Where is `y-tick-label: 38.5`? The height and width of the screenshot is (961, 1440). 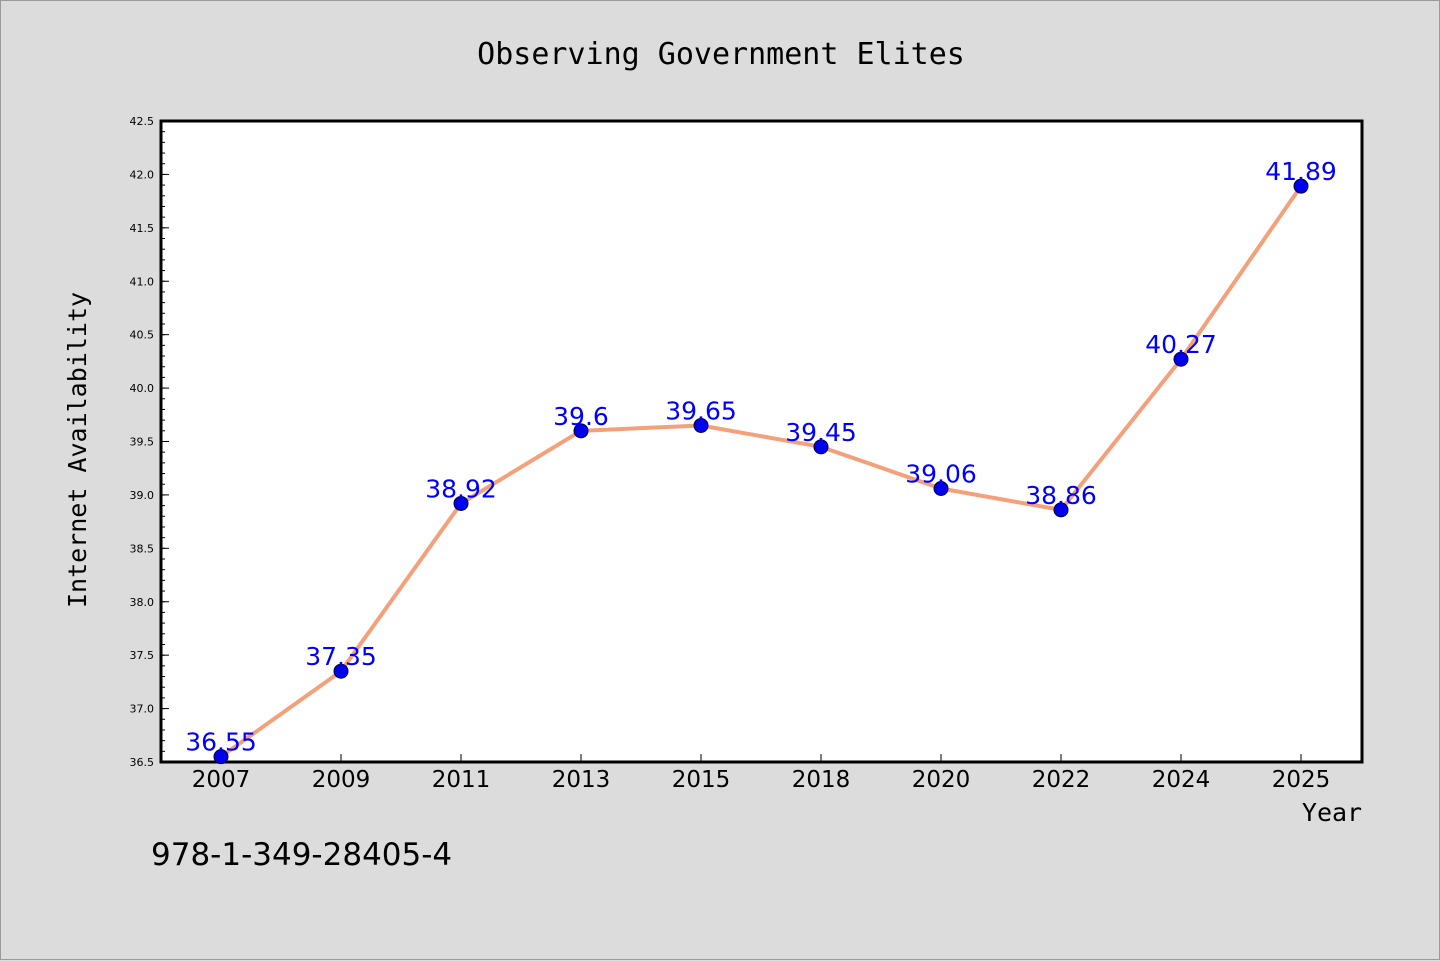 y-tick-label: 38.5 is located at coordinates (142, 548).